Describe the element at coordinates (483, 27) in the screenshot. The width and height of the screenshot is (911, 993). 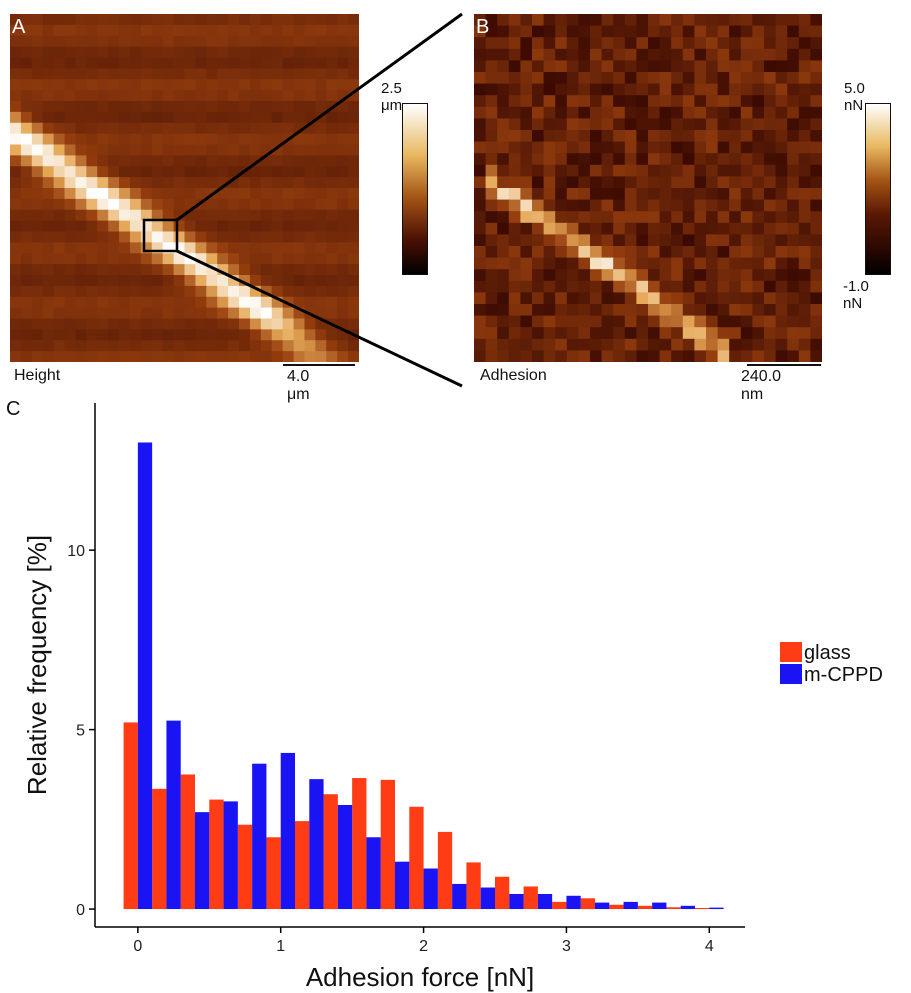
I see `panel-b-letter: B` at that location.